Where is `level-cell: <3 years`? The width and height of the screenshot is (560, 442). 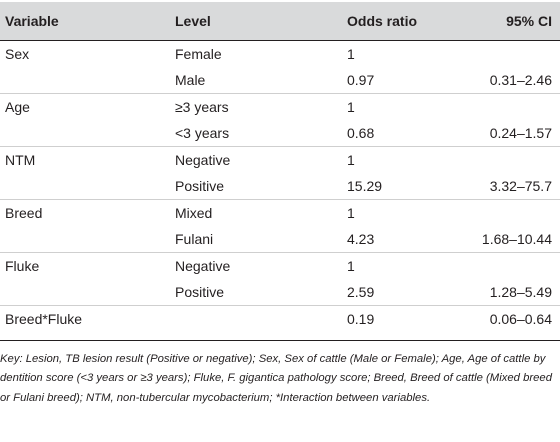 level-cell: <3 years is located at coordinates (202, 133).